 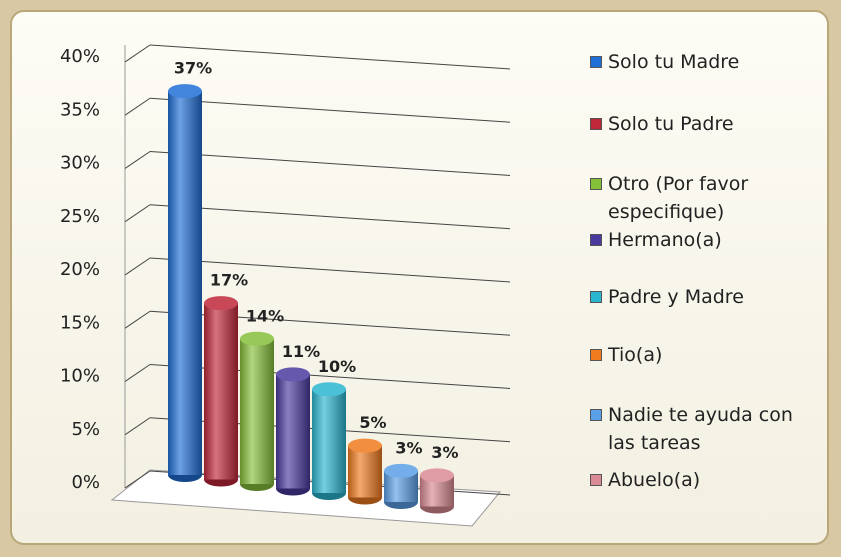 I want to click on legend-label: Solo tu Padre, so click(x=671, y=124).